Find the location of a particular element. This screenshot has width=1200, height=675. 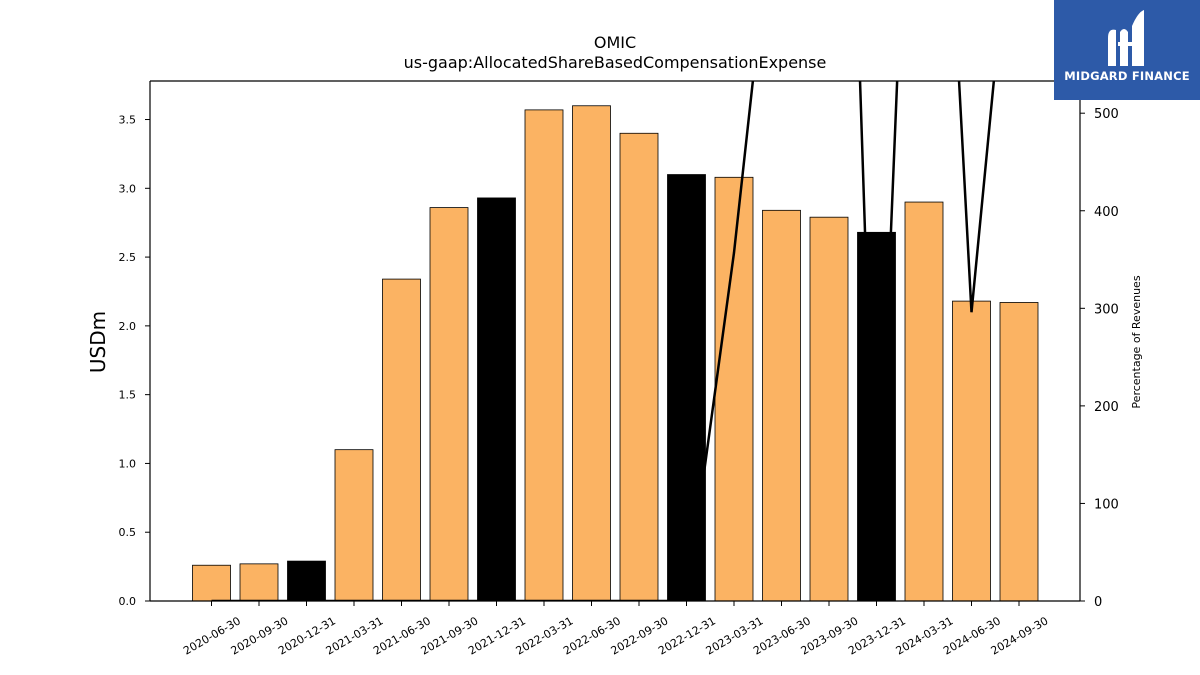

y-axis-label-right: Percentage of Revenues is located at coordinates (1136, 341).